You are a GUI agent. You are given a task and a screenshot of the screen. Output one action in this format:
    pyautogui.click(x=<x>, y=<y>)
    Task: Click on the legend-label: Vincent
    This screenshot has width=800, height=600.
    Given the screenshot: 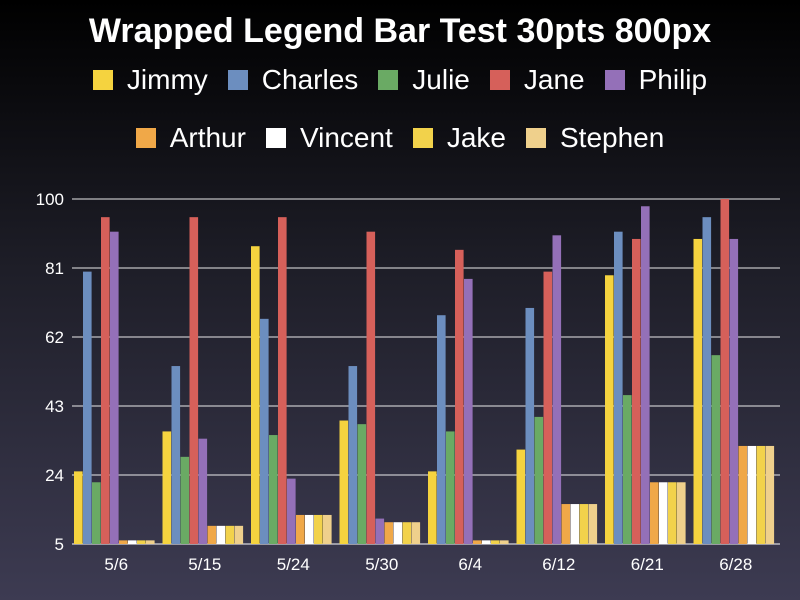 What is the action you would take?
    pyautogui.click(x=346, y=137)
    